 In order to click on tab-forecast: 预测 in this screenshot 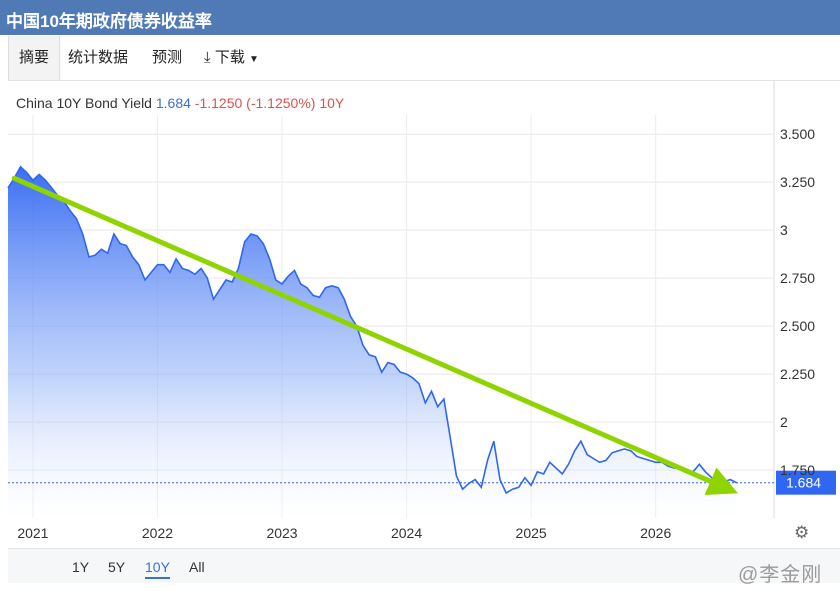, I will do `click(167, 57)`.